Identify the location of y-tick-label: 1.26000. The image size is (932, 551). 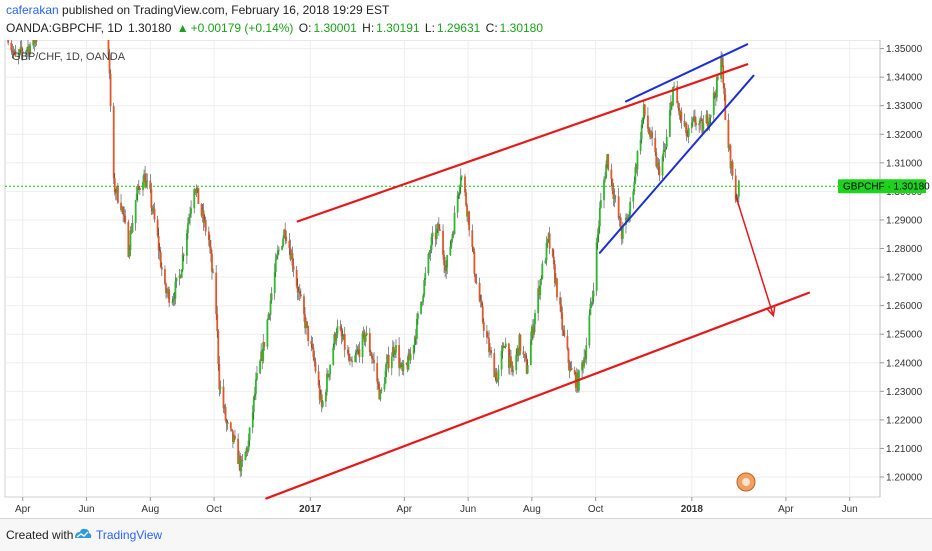
(904, 306).